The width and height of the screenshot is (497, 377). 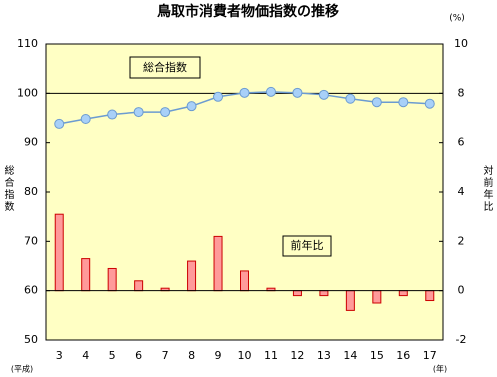 What do you see at coordinates (461, 191) in the screenshot?
I see `y2-tick-label: 4` at bounding box center [461, 191].